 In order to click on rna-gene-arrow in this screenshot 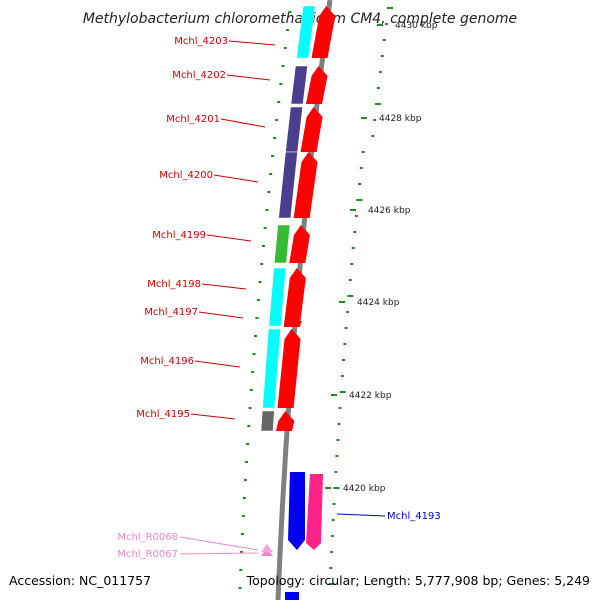, I will do `click(267, 548)`.